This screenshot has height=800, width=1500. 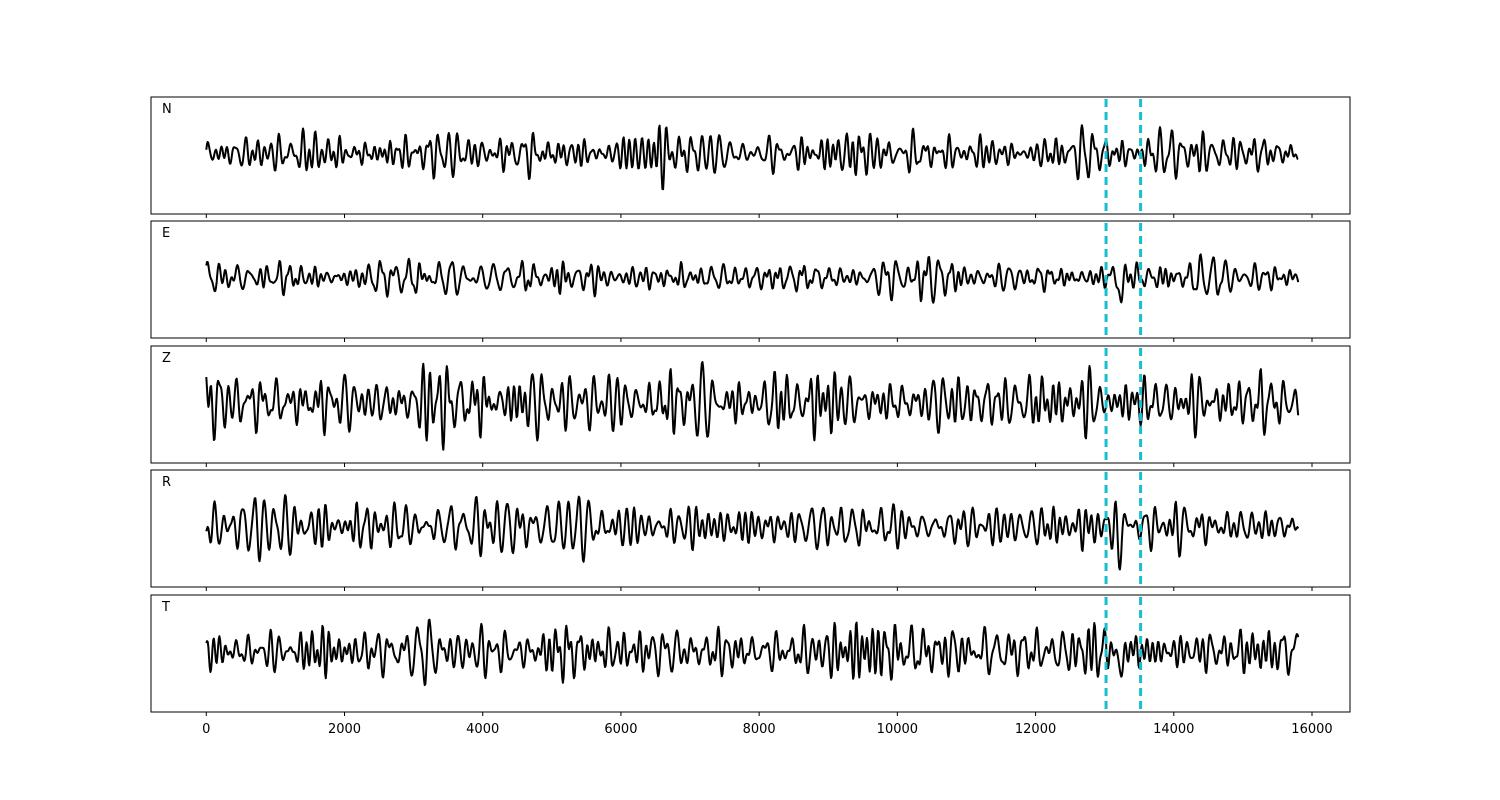 I want to click on x-tick-label: 6000, so click(x=620, y=729).